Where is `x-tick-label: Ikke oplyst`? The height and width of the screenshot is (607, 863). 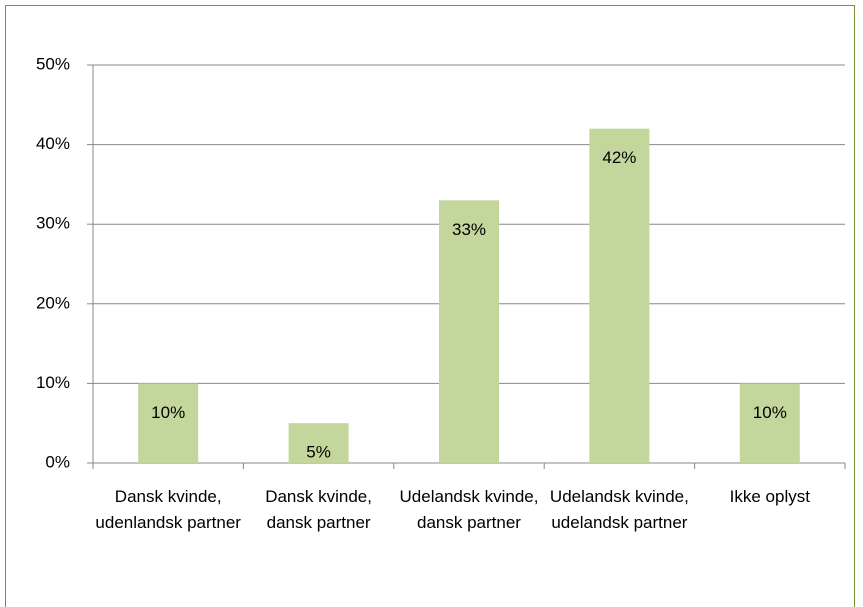 x-tick-label: Ikke oplyst is located at coordinates (769, 496).